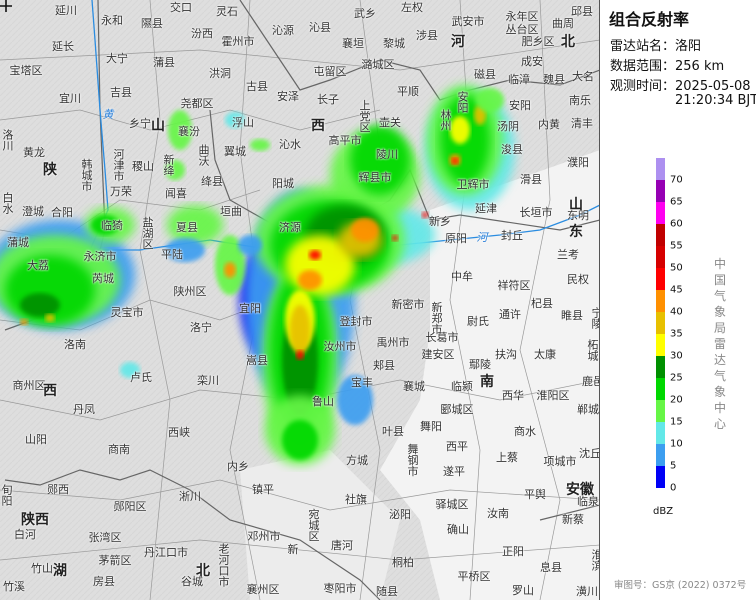 The width and height of the screenshot is (756, 600). I want to click on obs-time: 21:20:34 BJT, so click(715, 100).